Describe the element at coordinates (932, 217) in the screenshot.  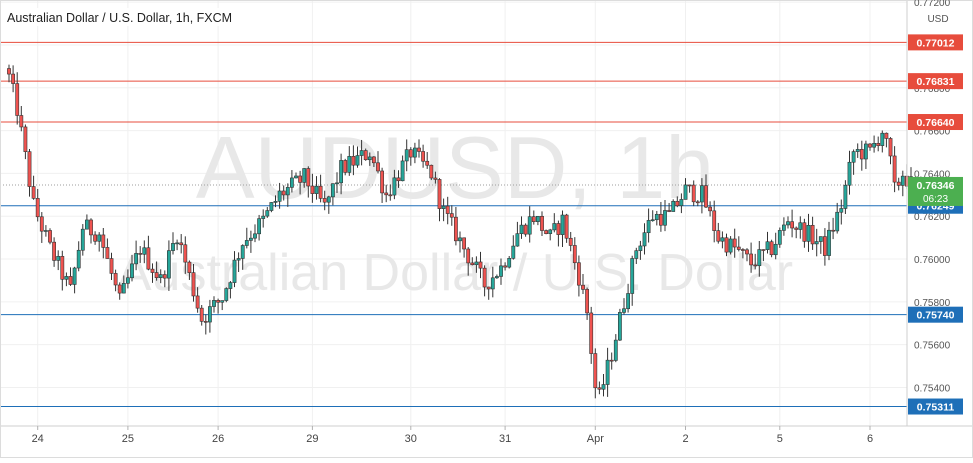
I see `price-tick-label: 0.76200` at that location.